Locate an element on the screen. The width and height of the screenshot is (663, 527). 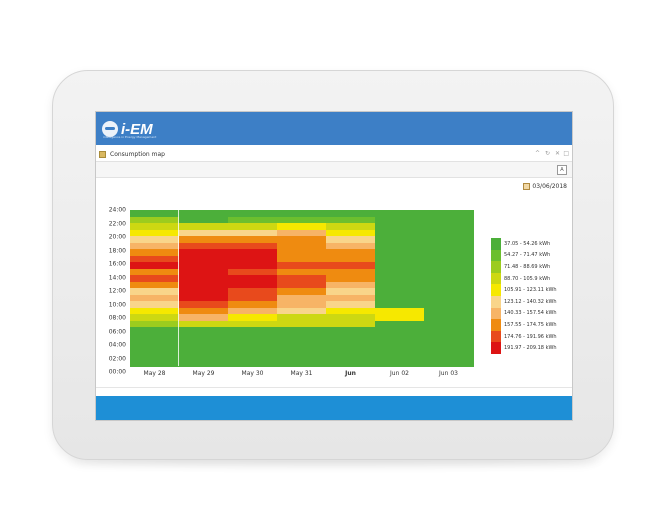
y-tick-label: 12:00 is located at coordinates (117, 291).